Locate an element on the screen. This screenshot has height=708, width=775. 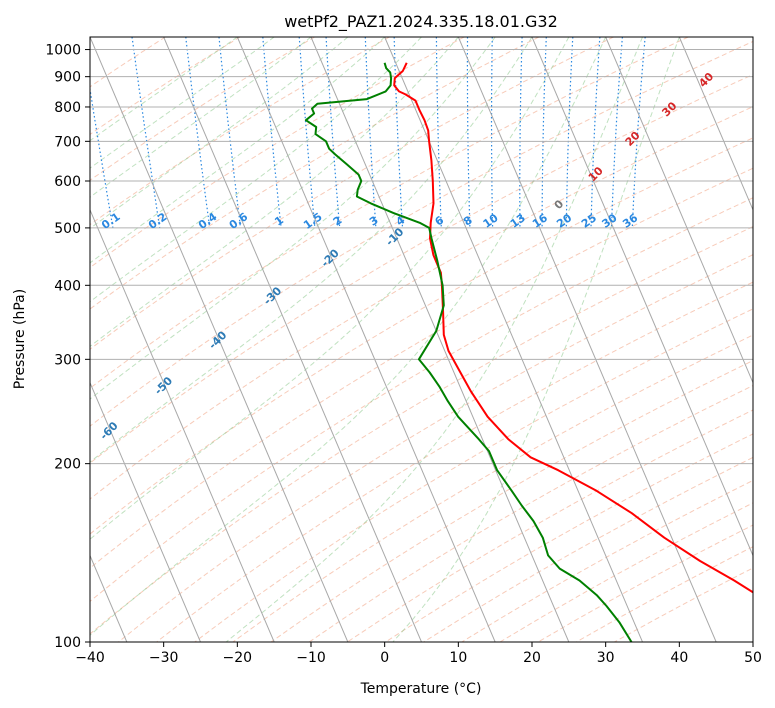
chart-title: wetPf2_PAZ1.2024.335.18.01.G32 is located at coordinates (421, 22).